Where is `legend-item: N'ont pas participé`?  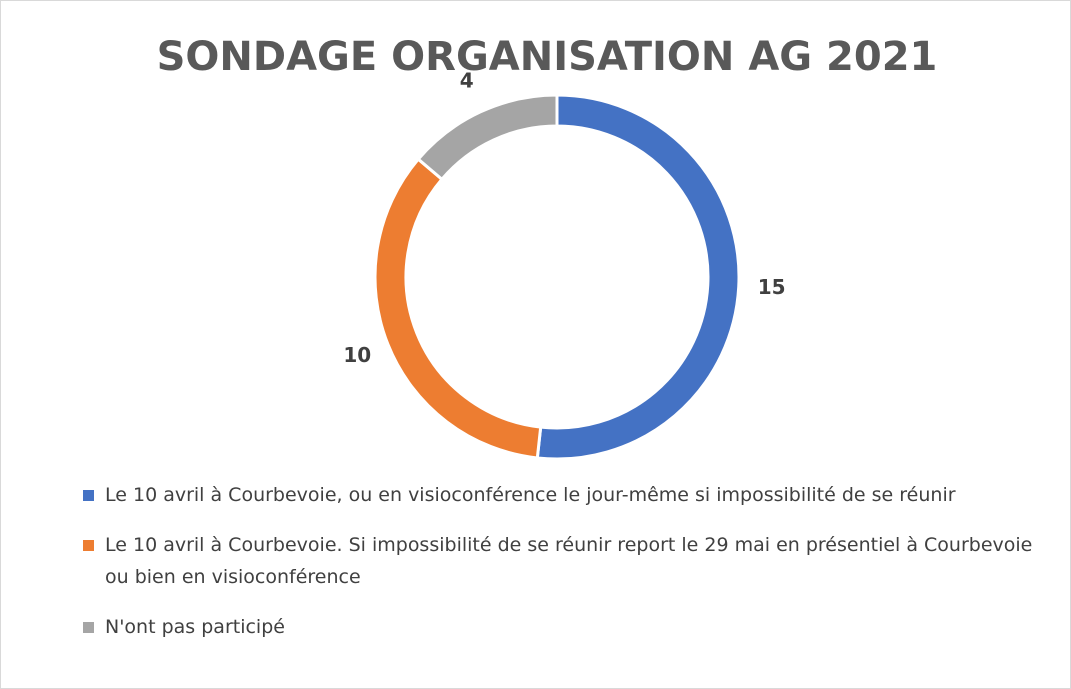 legend-item: N'ont pas participé is located at coordinates (568, 627).